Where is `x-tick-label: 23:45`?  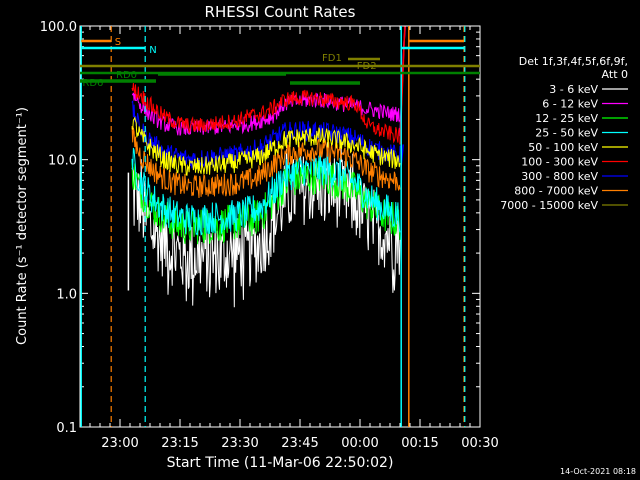
x-tick-label: 23:45 is located at coordinates (299, 443).